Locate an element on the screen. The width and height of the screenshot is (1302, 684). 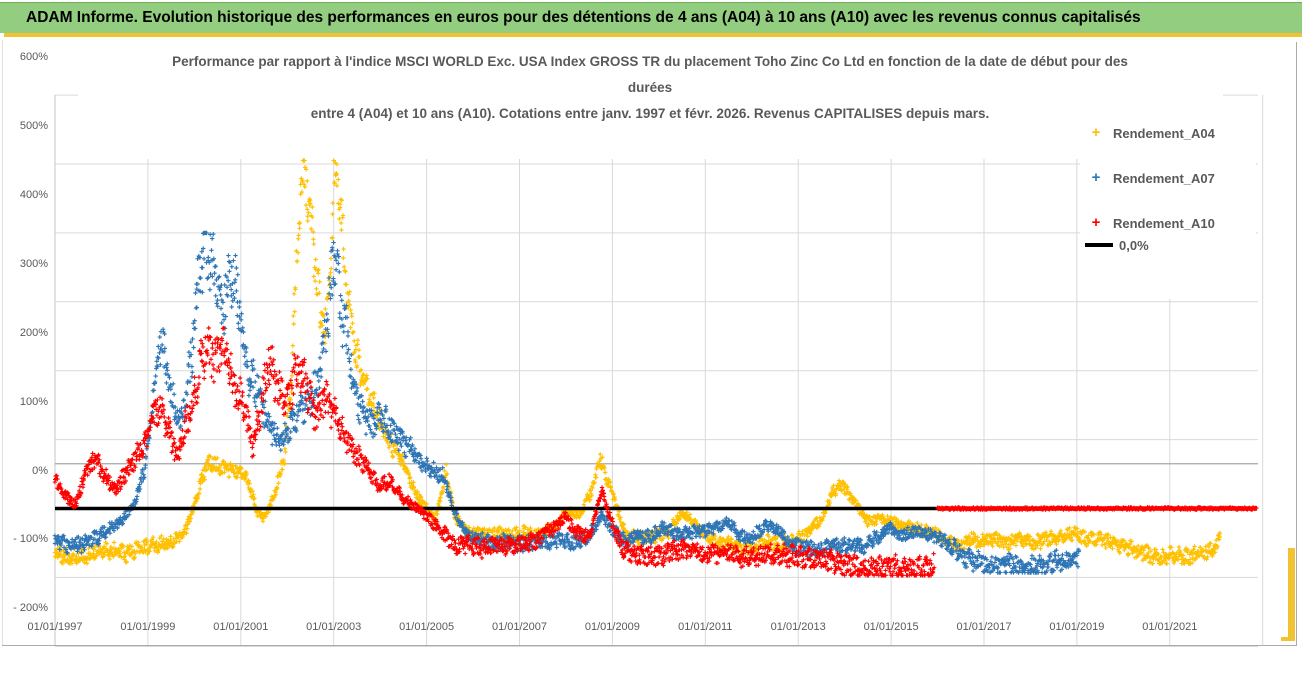
gold-corner-foot is located at coordinates (1288, 639).